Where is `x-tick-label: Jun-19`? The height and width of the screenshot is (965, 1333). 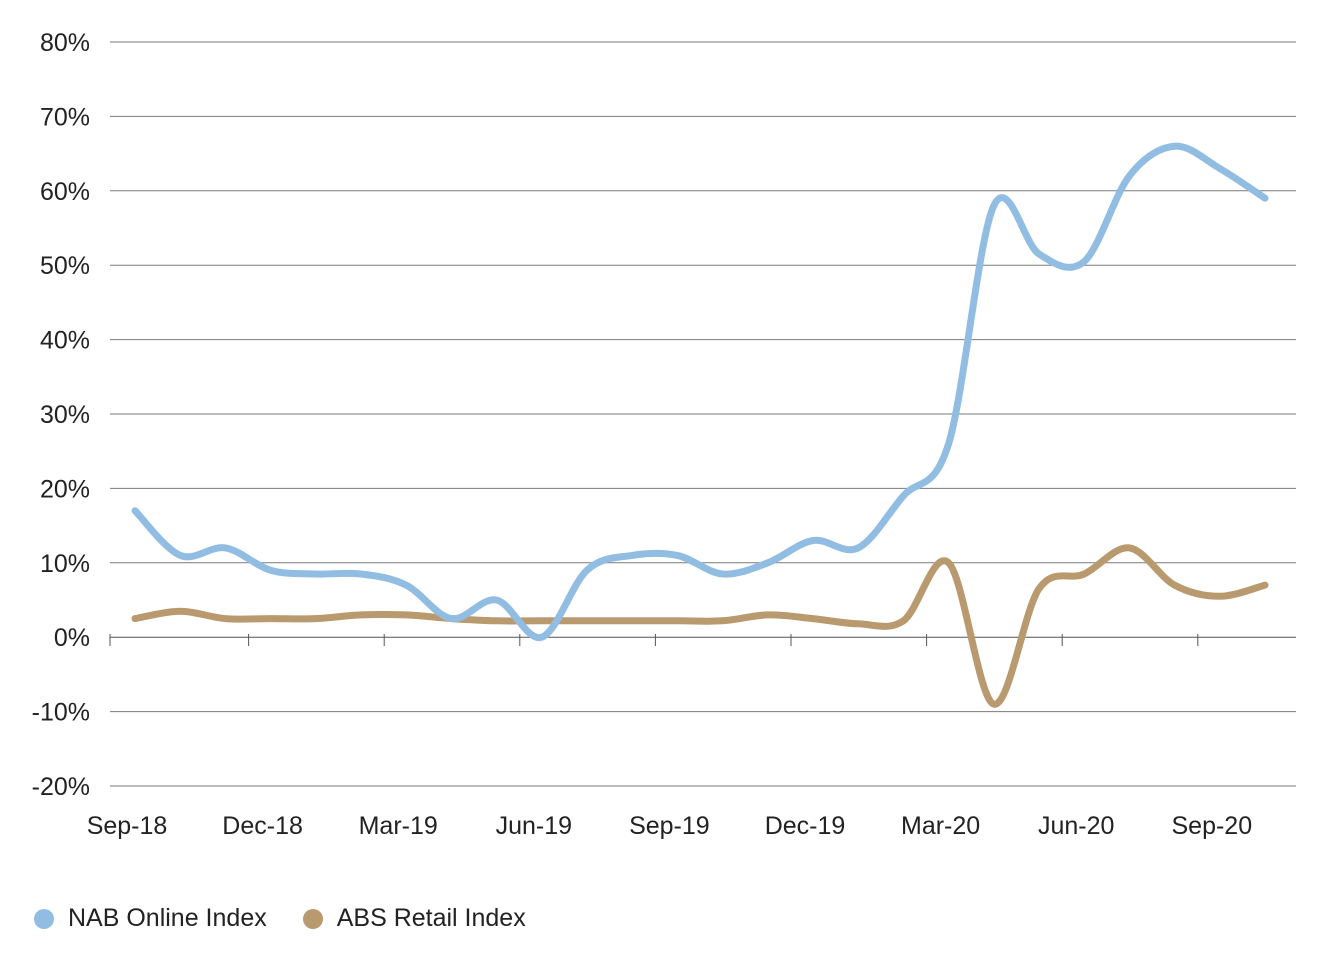
x-tick-label: Jun-19 is located at coordinates (534, 826).